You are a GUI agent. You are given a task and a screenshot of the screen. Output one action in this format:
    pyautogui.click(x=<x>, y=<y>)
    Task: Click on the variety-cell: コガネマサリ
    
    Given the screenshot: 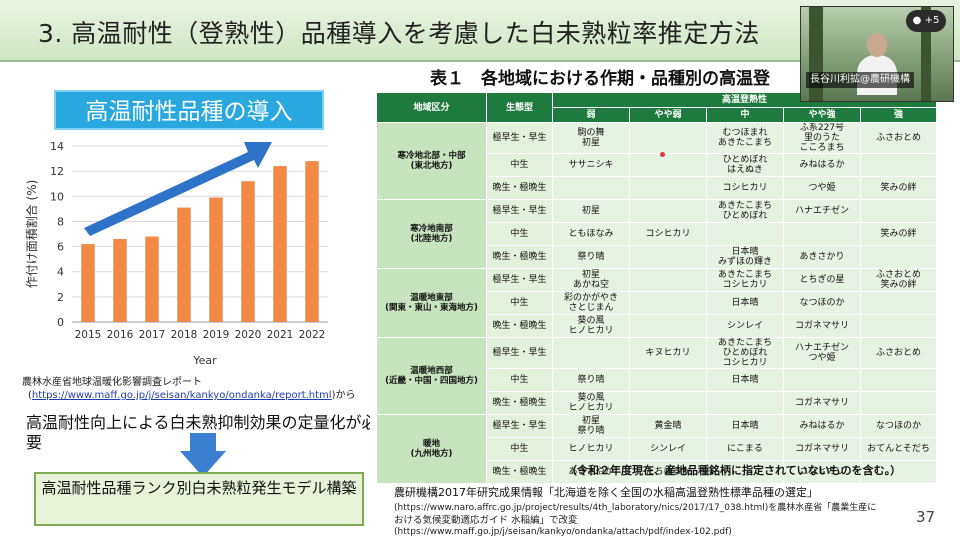 What is the action you would take?
    pyautogui.click(x=822, y=403)
    